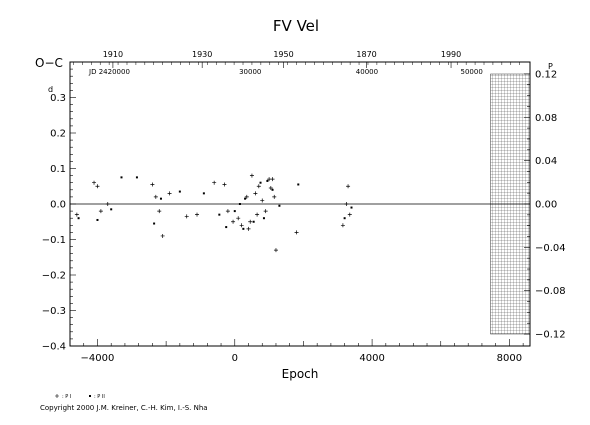 This screenshot has width=590, height=425. I want to click on bottom-tick-label: 0, so click(235, 358).